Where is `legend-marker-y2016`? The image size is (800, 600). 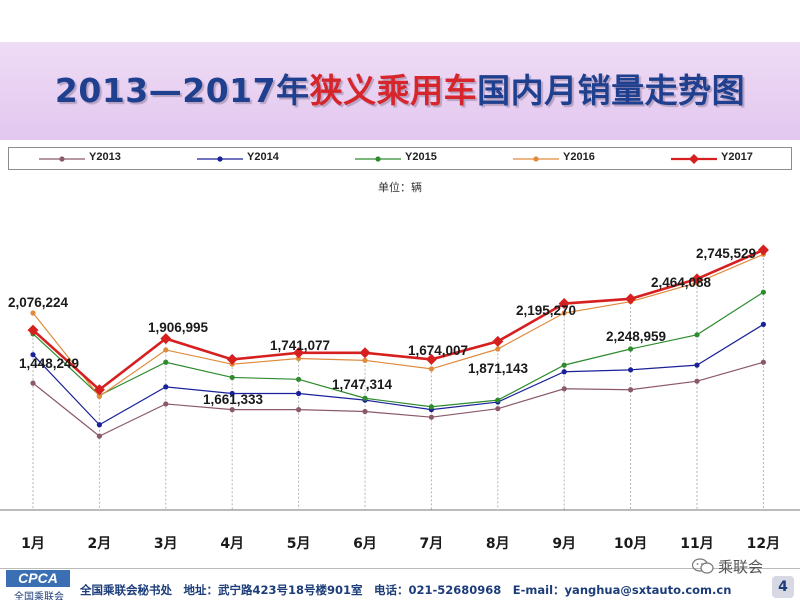
legend-marker-y2016 is located at coordinates (536, 159).